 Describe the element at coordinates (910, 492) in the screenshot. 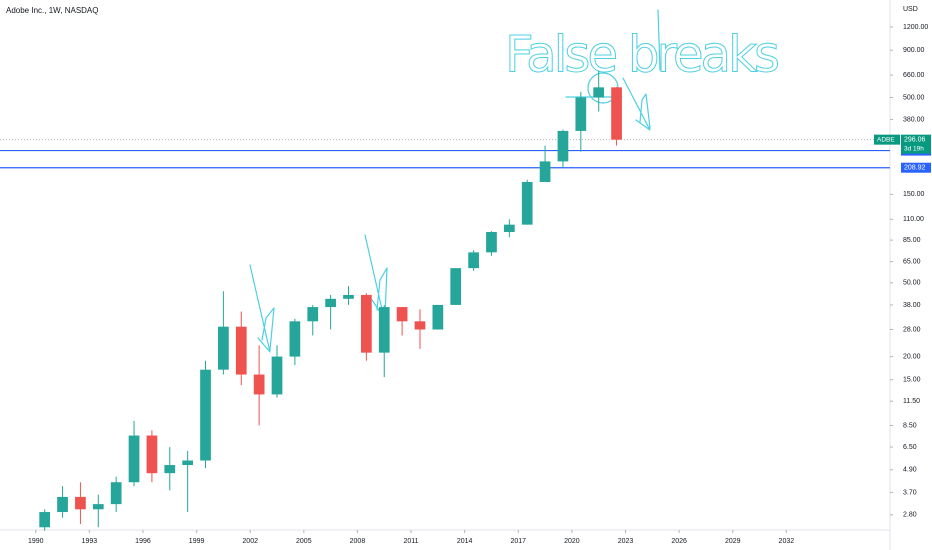

I see `y-tick-label: 3.70` at that location.